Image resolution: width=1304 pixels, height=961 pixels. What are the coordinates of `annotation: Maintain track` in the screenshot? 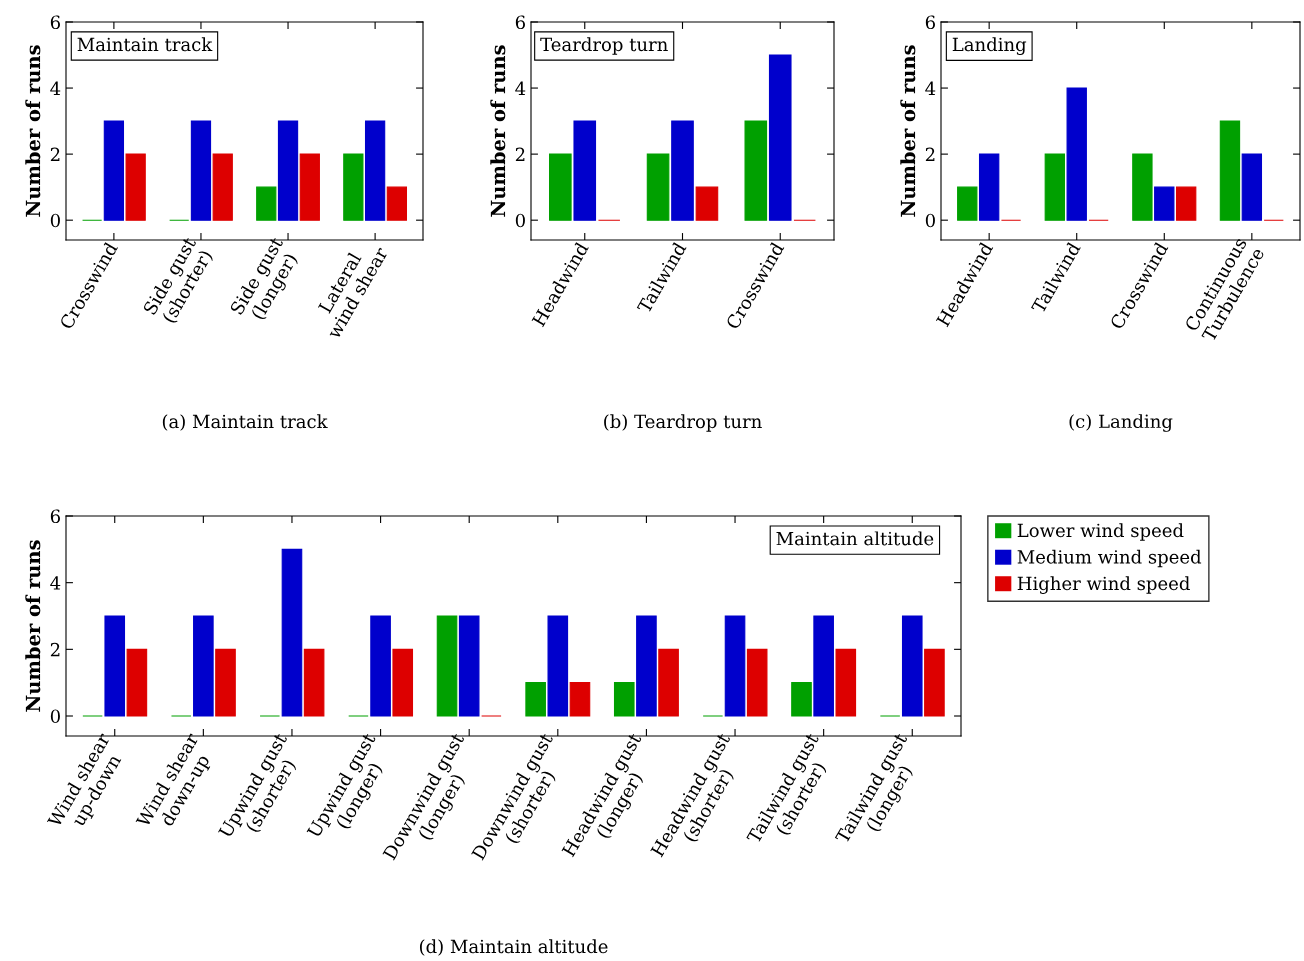 It's located at (145, 44).